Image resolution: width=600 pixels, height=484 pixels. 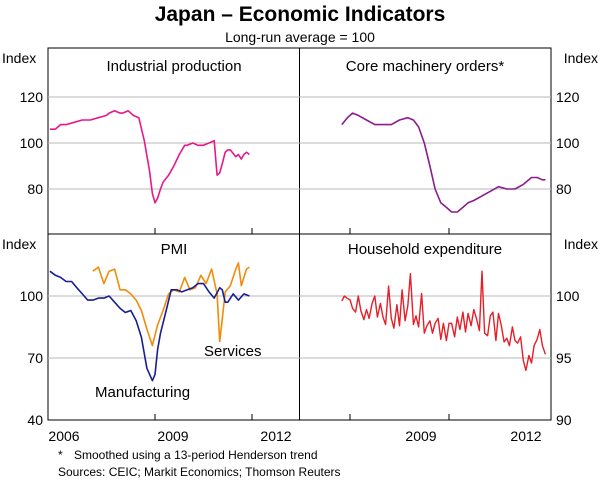 I want to click on right-tick-label-bottom-100: 100, so click(x=568, y=296).